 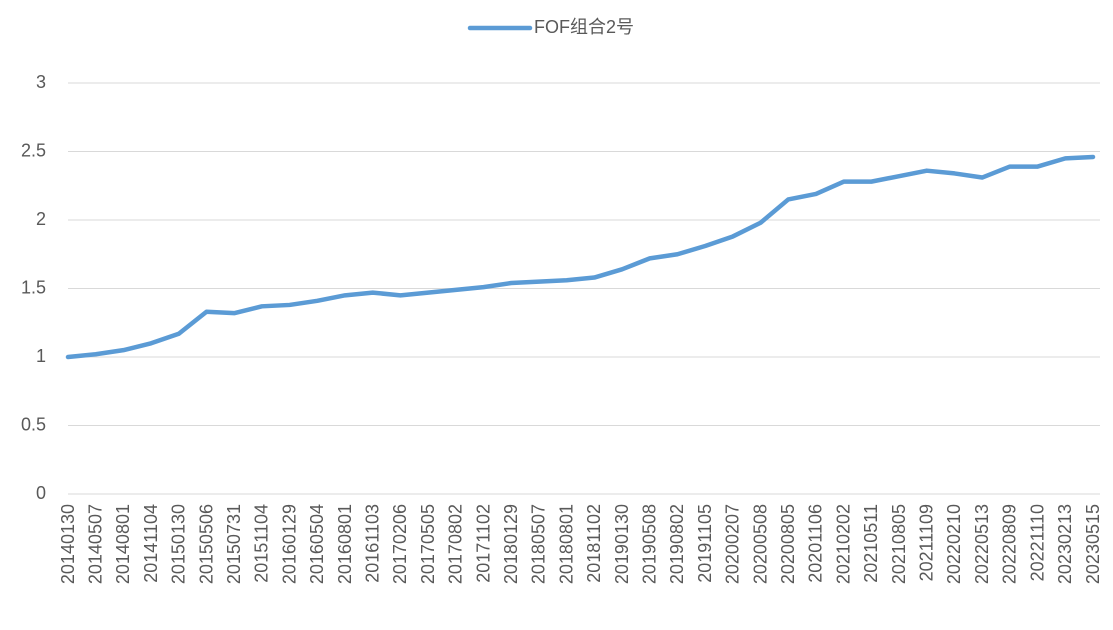 I want to click on x-tick-label: 20230515, so click(x=1093, y=544).